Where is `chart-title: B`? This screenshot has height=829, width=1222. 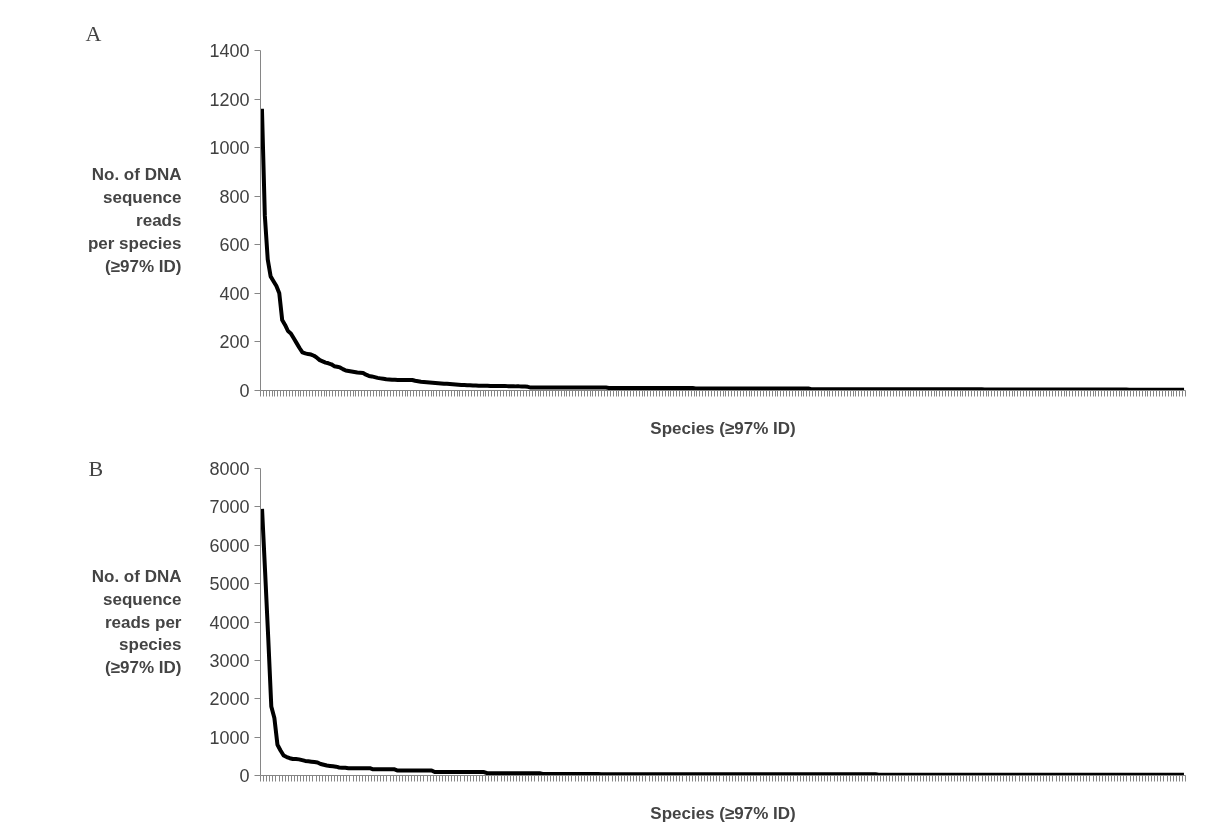
chart-title: B is located at coordinates (96, 468).